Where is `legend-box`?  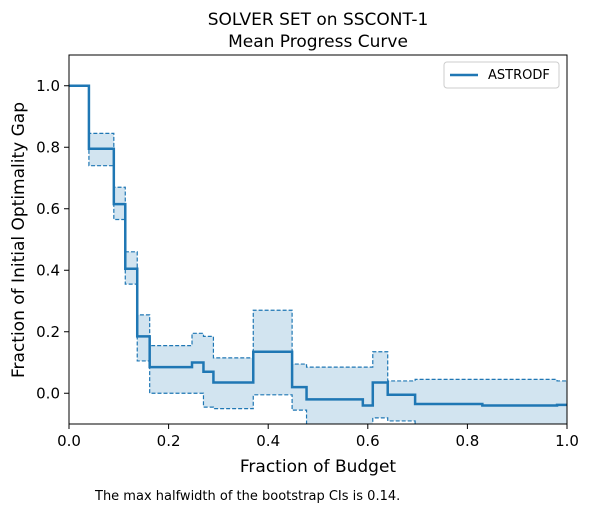
legend-box is located at coordinates (501, 75).